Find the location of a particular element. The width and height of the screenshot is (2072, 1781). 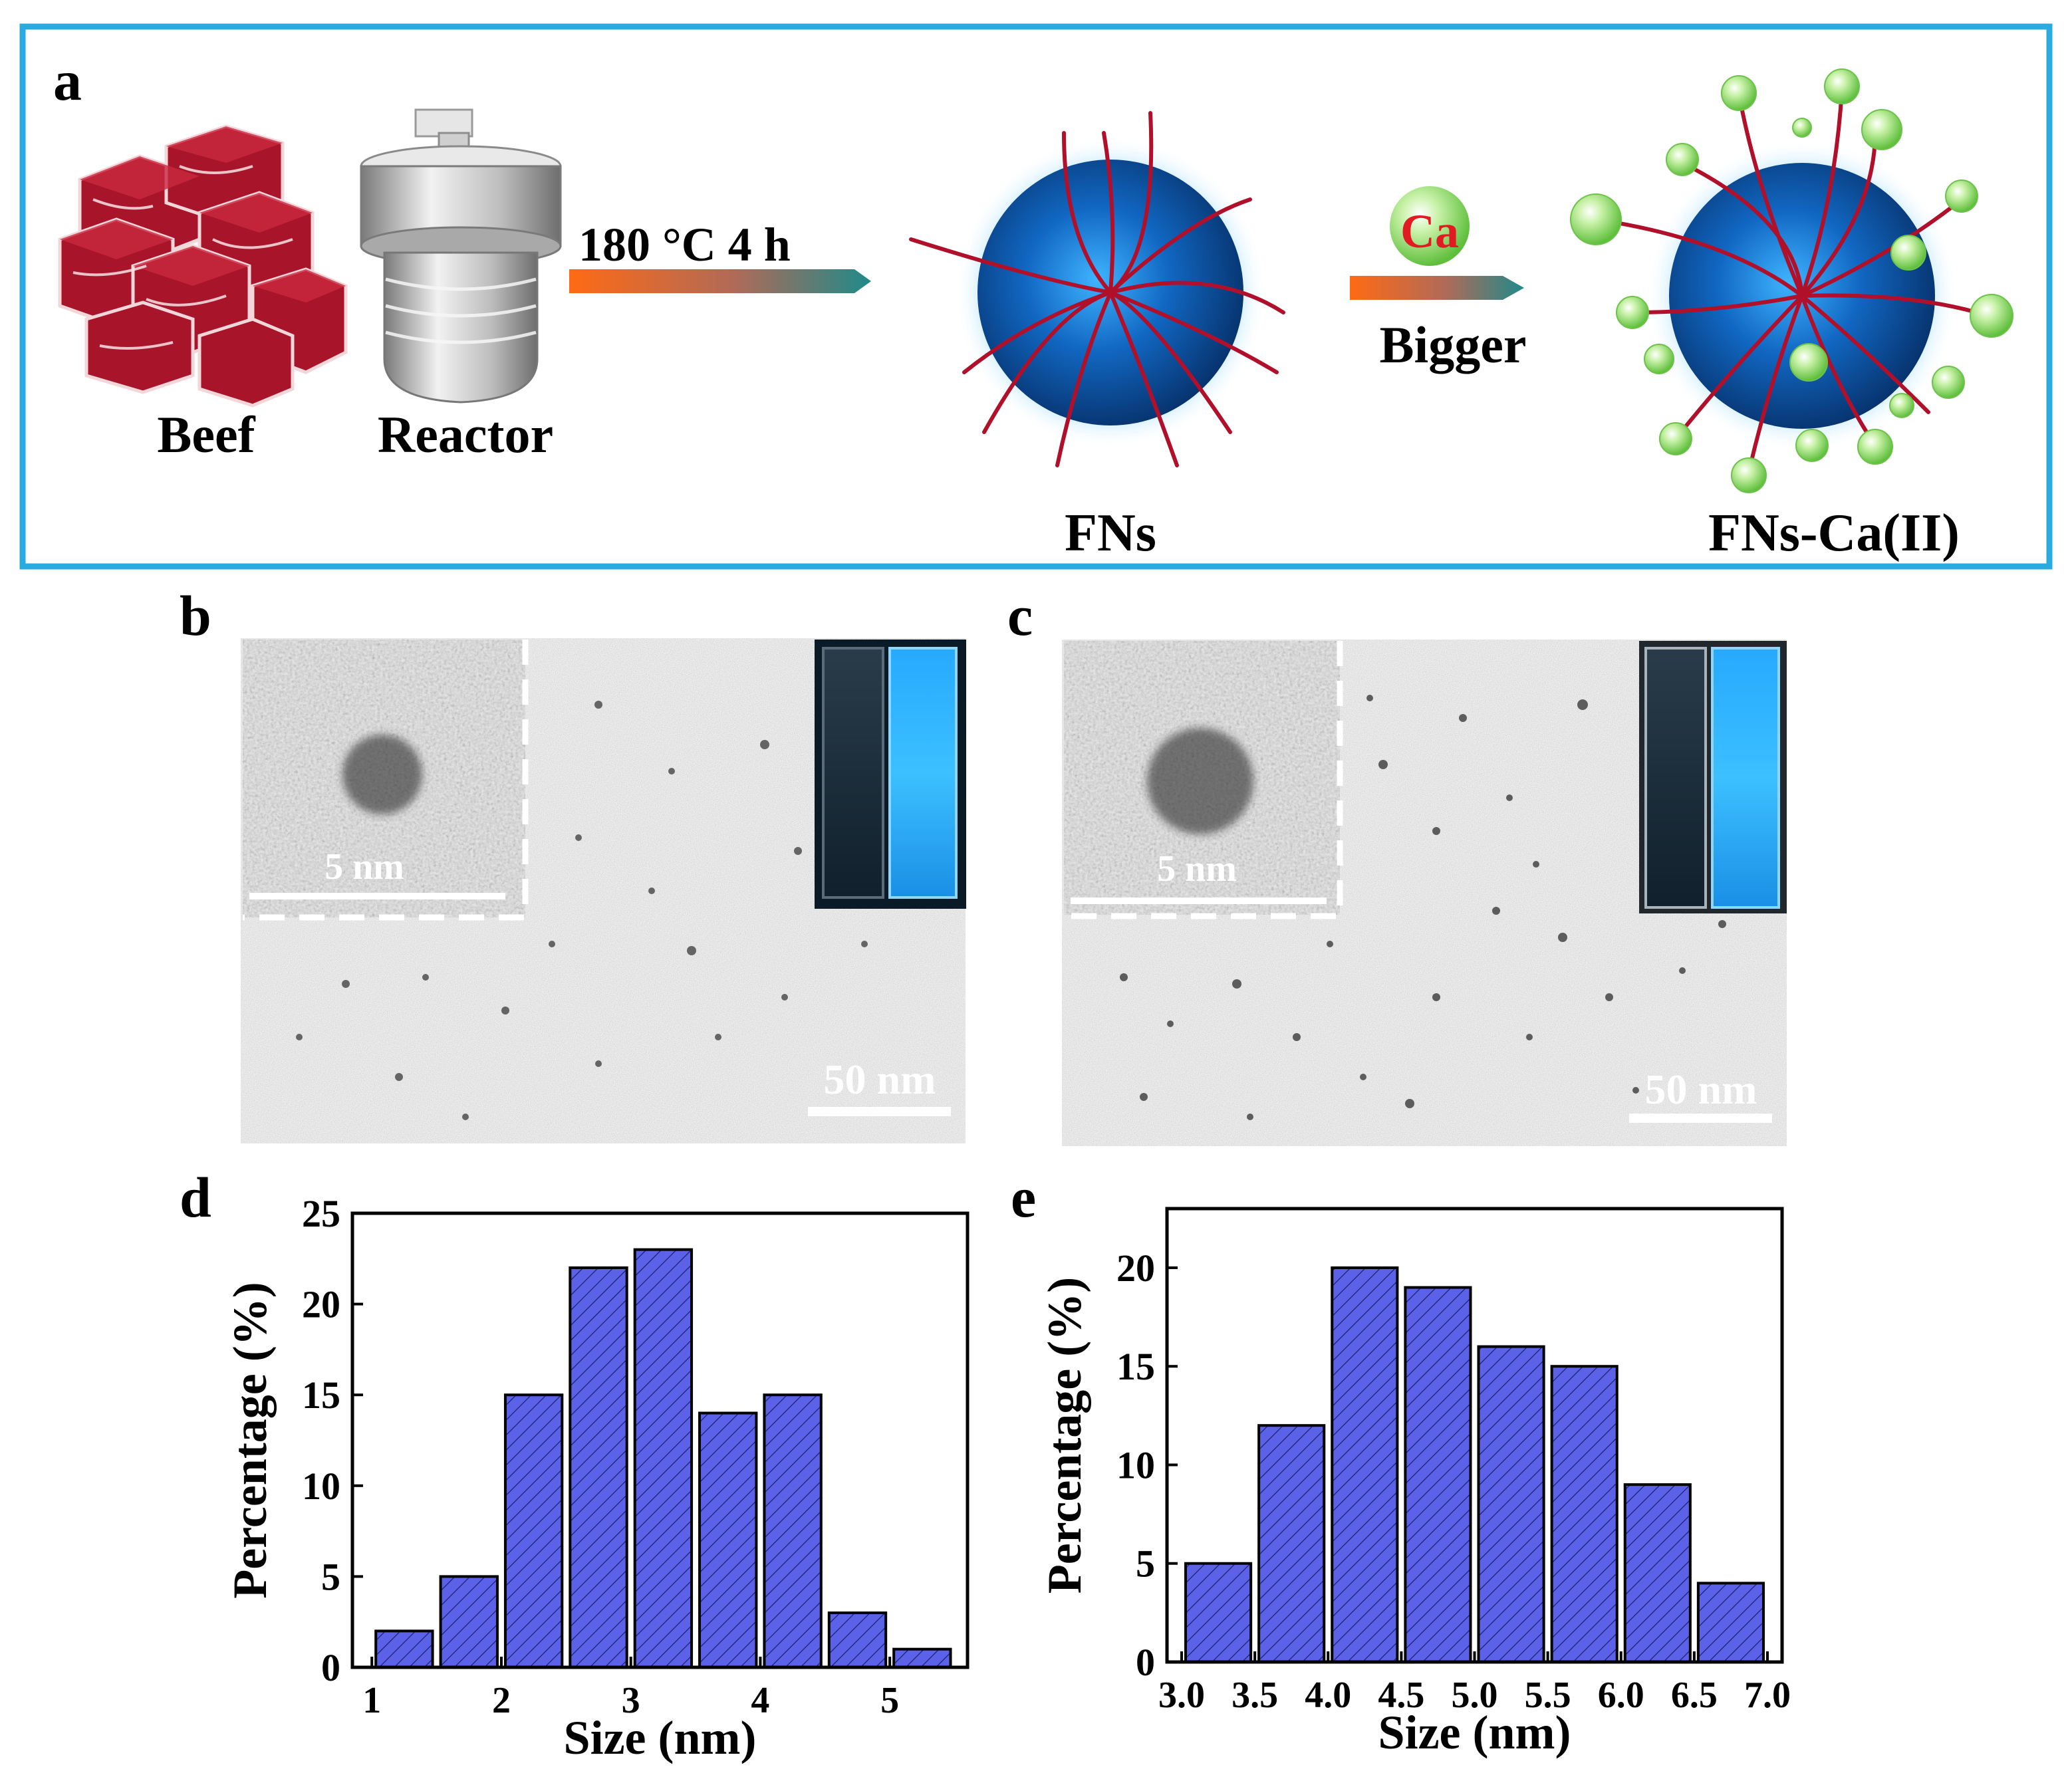

x-tick-label: 3.0 is located at coordinates (1181, 1695).